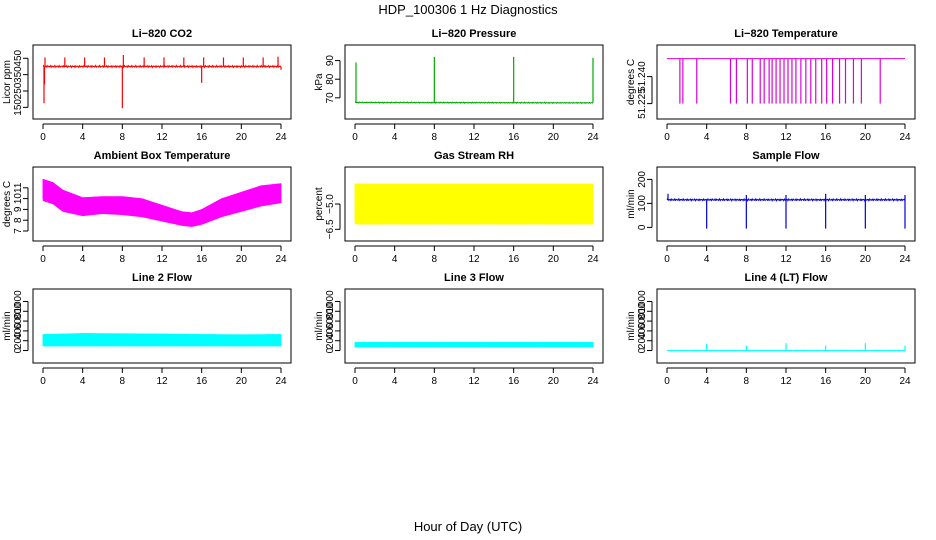  I want to click on y-axis-label: kPa, so click(319, 82).